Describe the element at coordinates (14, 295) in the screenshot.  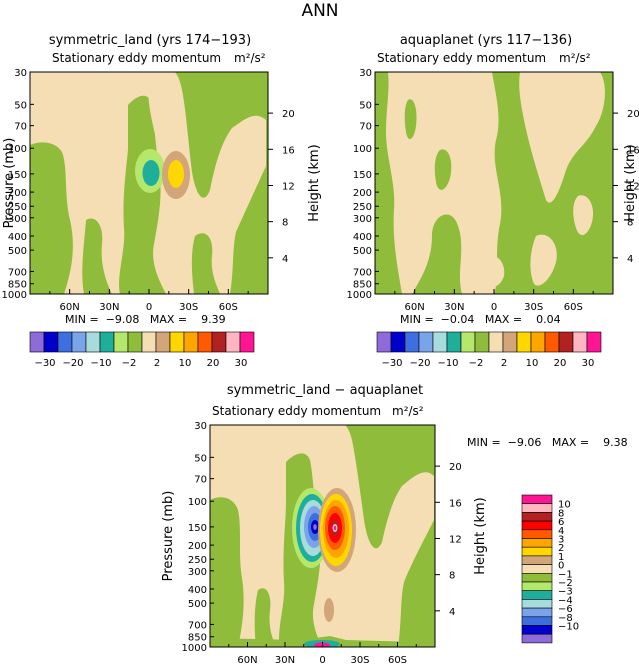
I see `y-tick-label: 1000` at that location.